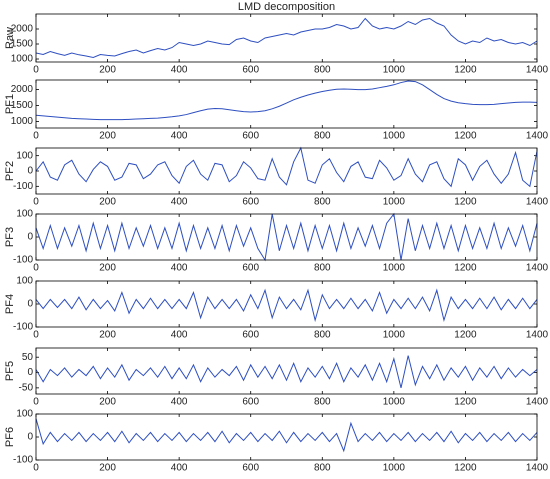 The image size is (550, 479). Describe the element at coordinates (10, 304) in the screenshot. I see `y-axis-label: PF4` at that location.